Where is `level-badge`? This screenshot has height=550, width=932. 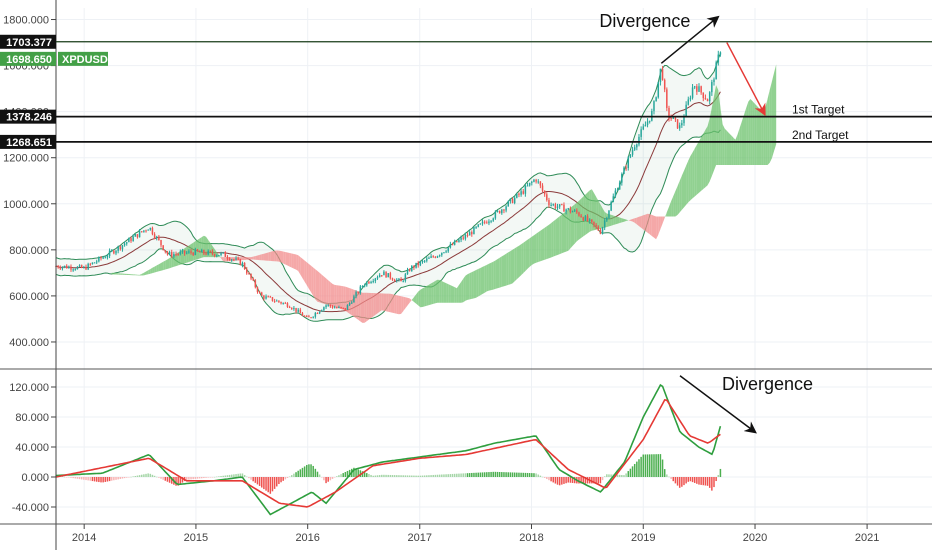
level-badge is located at coordinates (28, 141).